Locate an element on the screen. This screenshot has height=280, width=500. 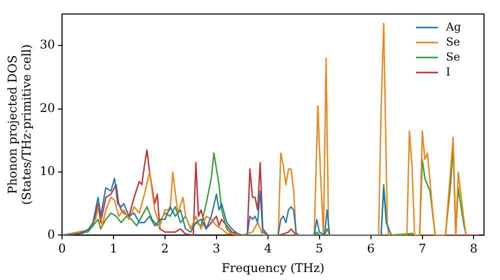
x-tick-label: 8 is located at coordinates (474, 249).